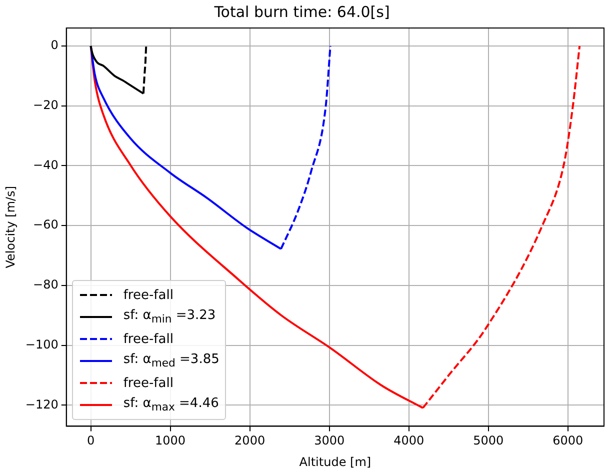  Describe the element at coordinates (170, 441) in the screenshot. I see `x-tick-label: 1000` at that location.